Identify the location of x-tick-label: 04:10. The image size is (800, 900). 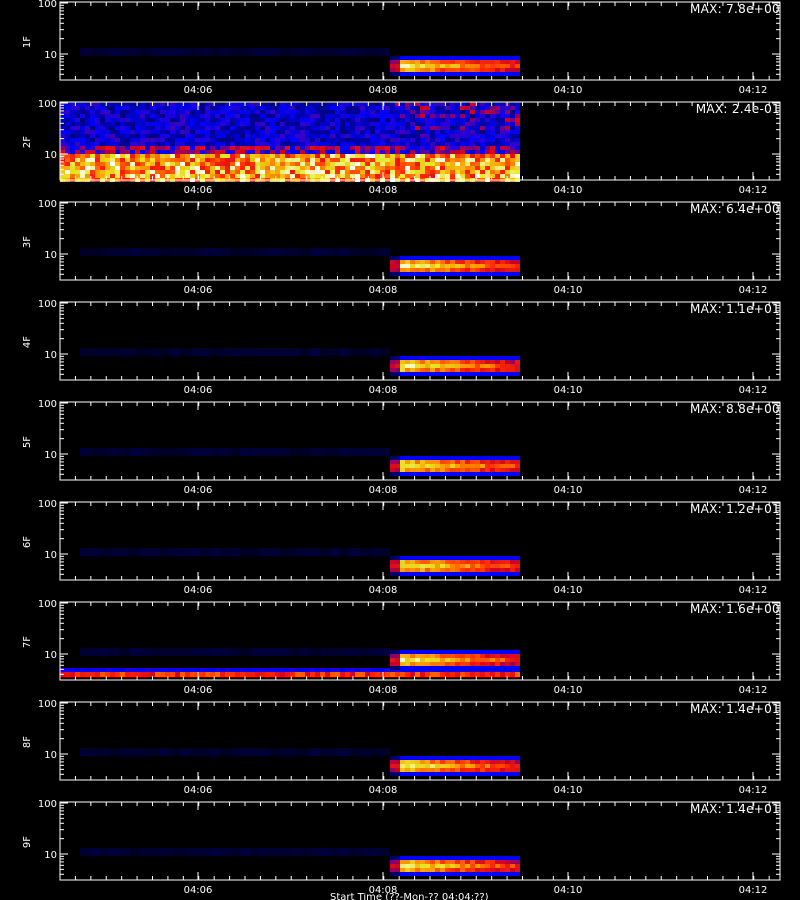
(568, 690).